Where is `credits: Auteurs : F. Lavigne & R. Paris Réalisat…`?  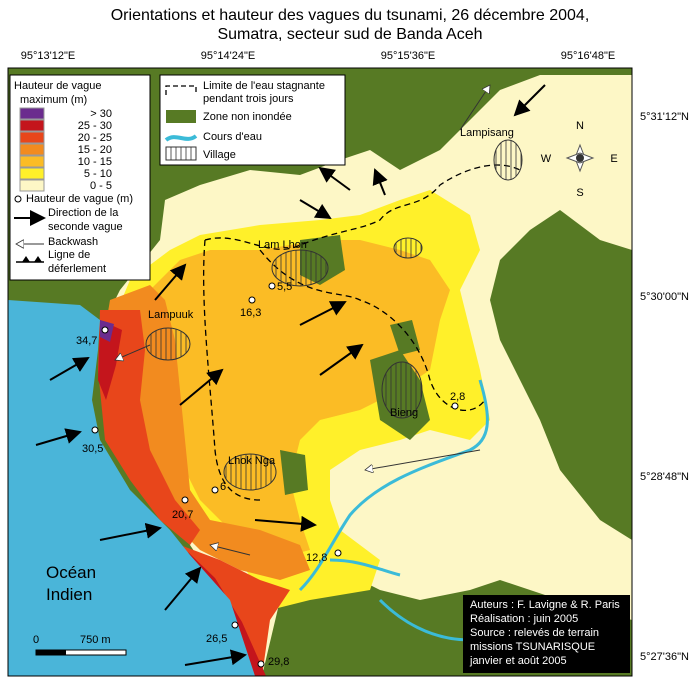
credits: Auteurs : F. Lavigne & R. Paris Réalisat… is located at coordinates (546, 634).